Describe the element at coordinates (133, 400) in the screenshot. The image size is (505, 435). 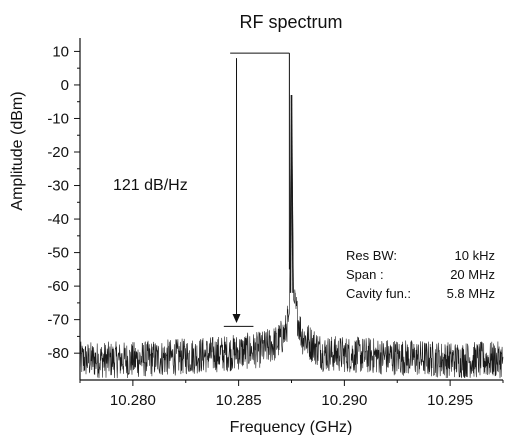
I see `x-tick-label: 10.280` at that location.